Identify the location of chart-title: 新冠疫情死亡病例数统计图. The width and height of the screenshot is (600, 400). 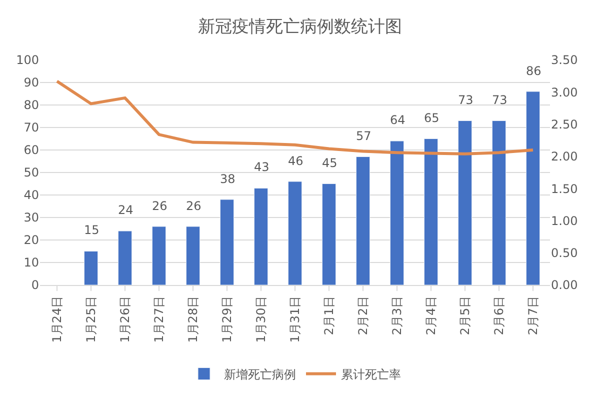
(300, 26).